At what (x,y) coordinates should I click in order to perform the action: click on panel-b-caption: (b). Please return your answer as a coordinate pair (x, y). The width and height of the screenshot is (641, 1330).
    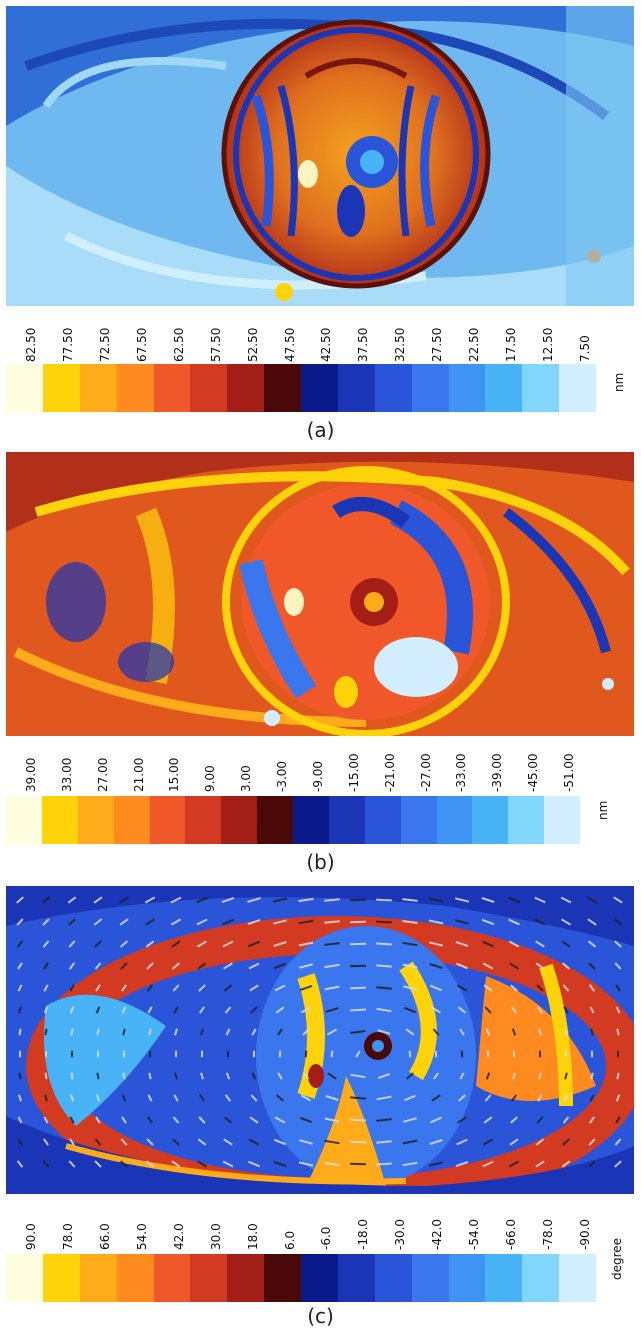
    Looking at the image, I should click on (320, 862).